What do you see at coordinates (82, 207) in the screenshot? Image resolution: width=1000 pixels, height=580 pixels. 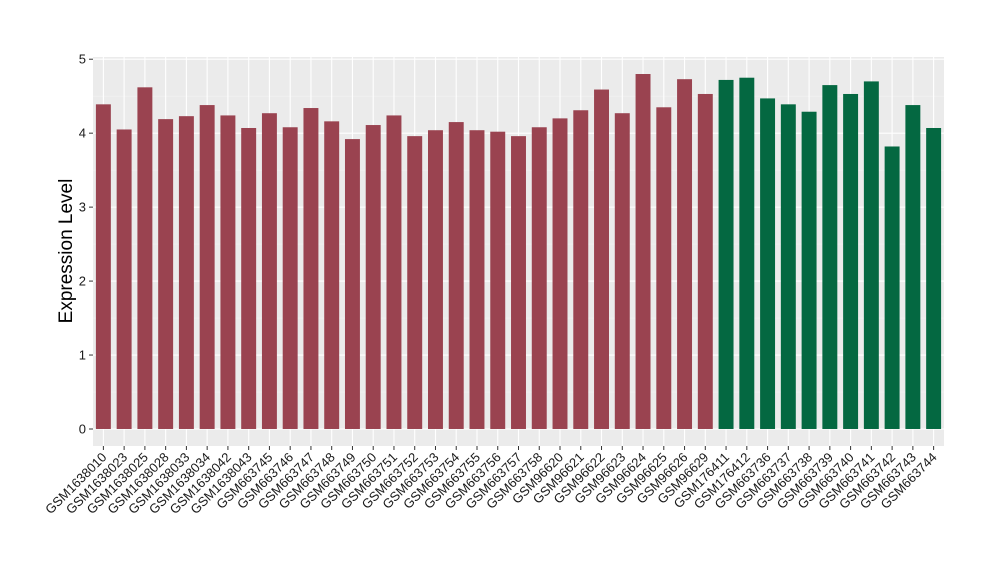 I see `y-tick-label: 3` at bounding box center [82, 207].